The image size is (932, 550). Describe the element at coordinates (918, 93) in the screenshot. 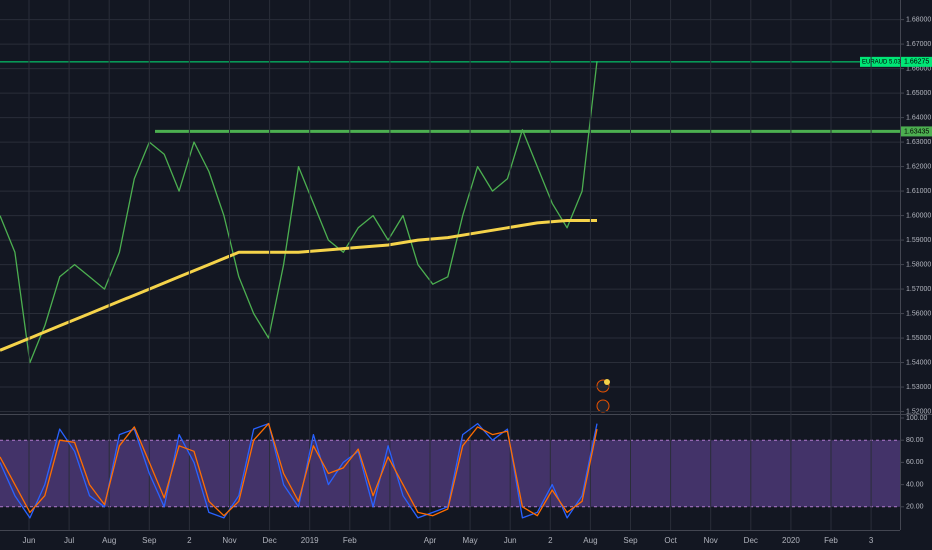

I see `y-tick-label: 1.65000` at that location.